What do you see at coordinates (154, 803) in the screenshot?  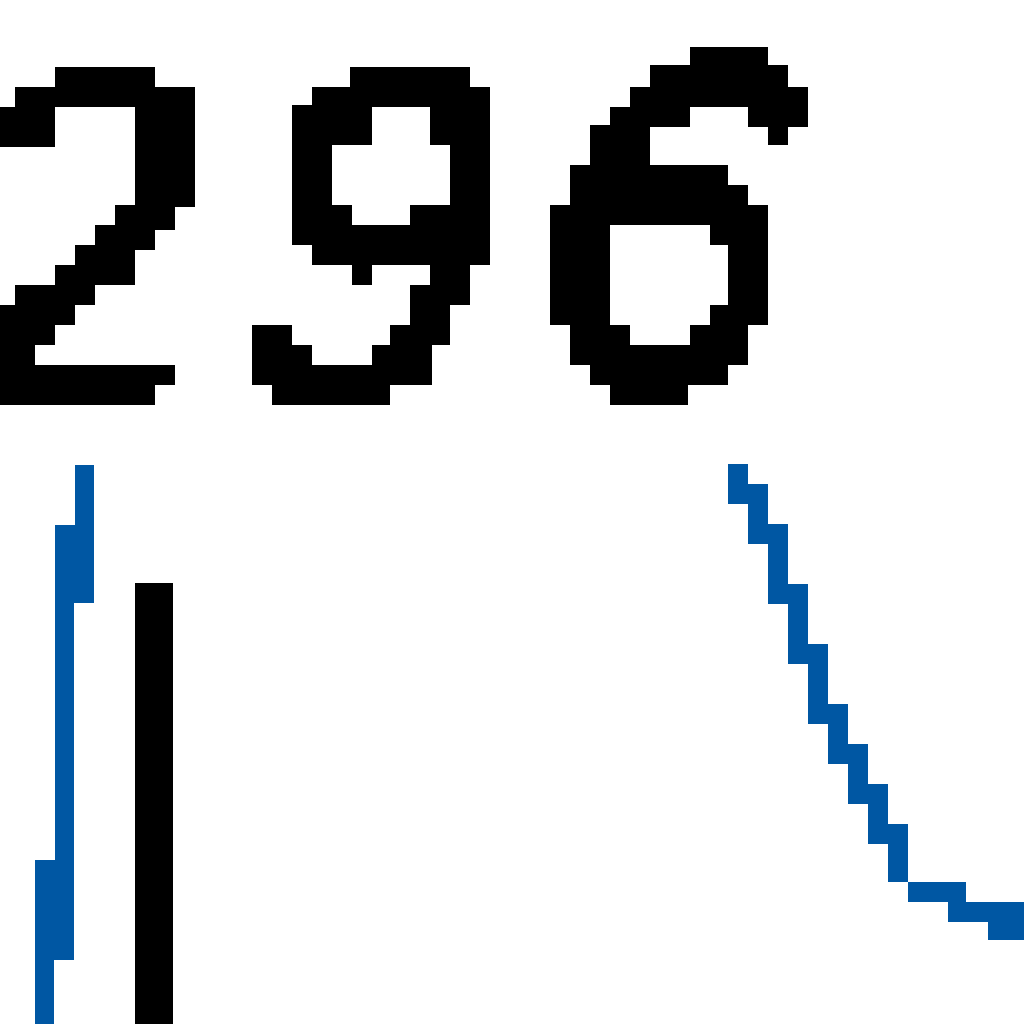 I see `vertical-black-line` at bounding box center [154, 803].